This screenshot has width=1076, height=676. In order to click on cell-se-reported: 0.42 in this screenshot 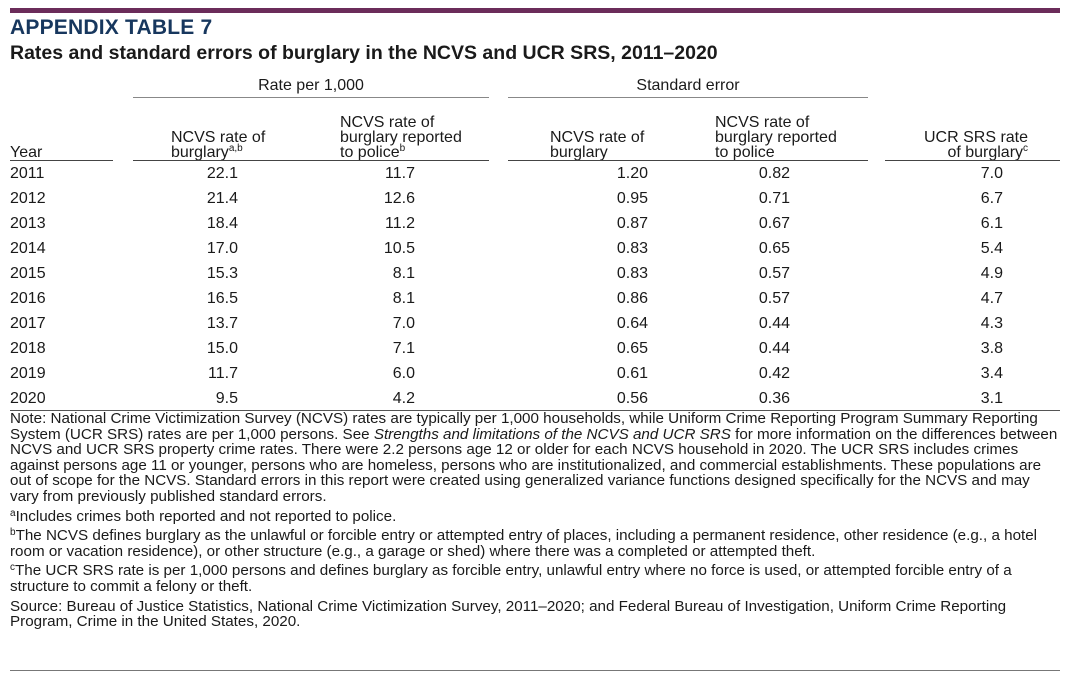, I will do `click(774, 373)`.